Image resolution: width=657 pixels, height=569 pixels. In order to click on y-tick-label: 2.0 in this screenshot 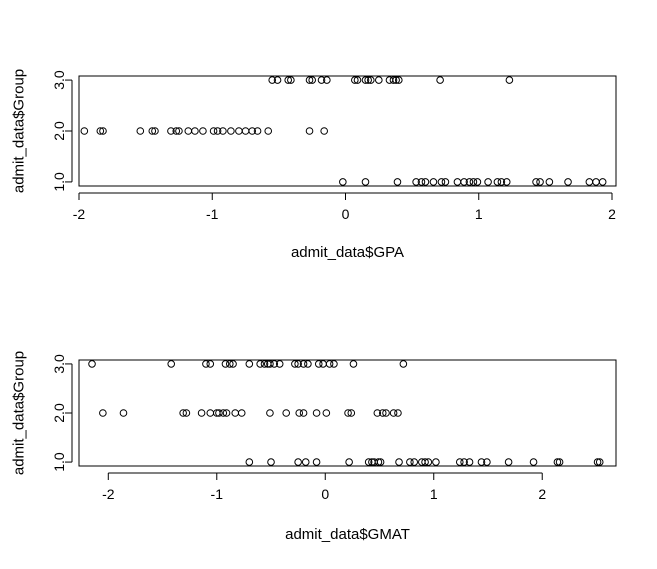, I will do `click(59, 413)`.